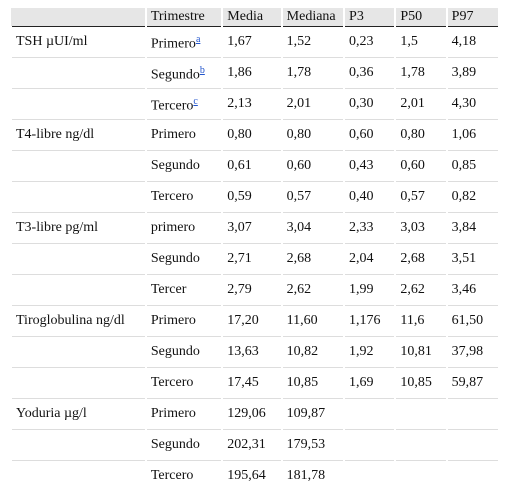 This screenshot has height=499, width=509. I want to click on trimester-cell: Segundob, so click(183, 73).